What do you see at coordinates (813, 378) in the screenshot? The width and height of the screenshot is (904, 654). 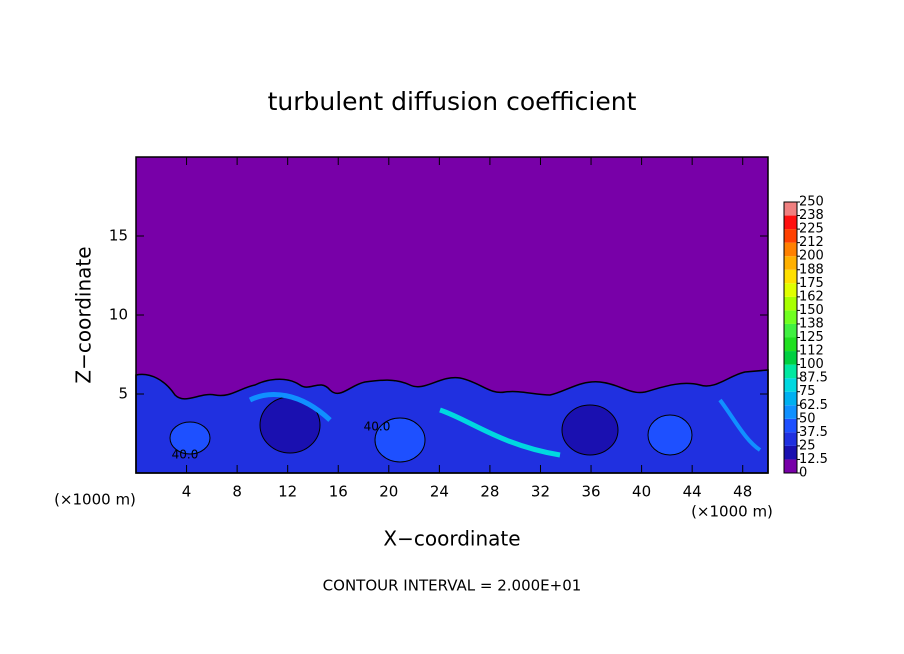 I see `colorbar-tick-label: 87.5` at bounding box center [813, 378].